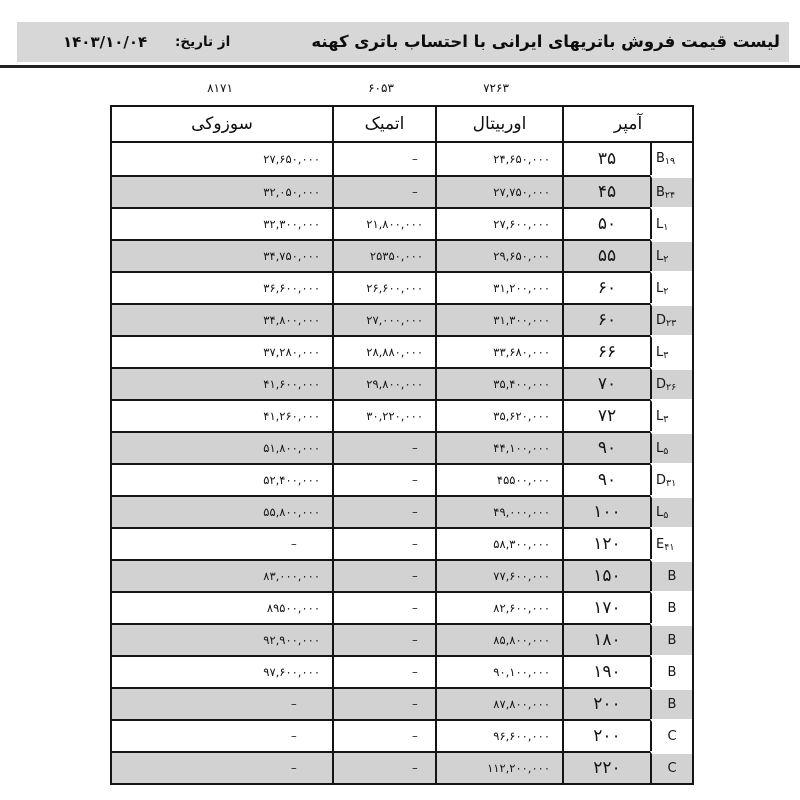 This screenshot has height=800, width=800. What do you see at coordinates (606, 671) in the screenshot?
I see `amp-value-cell: ۱۹۰` at bounding box center [606, 671].